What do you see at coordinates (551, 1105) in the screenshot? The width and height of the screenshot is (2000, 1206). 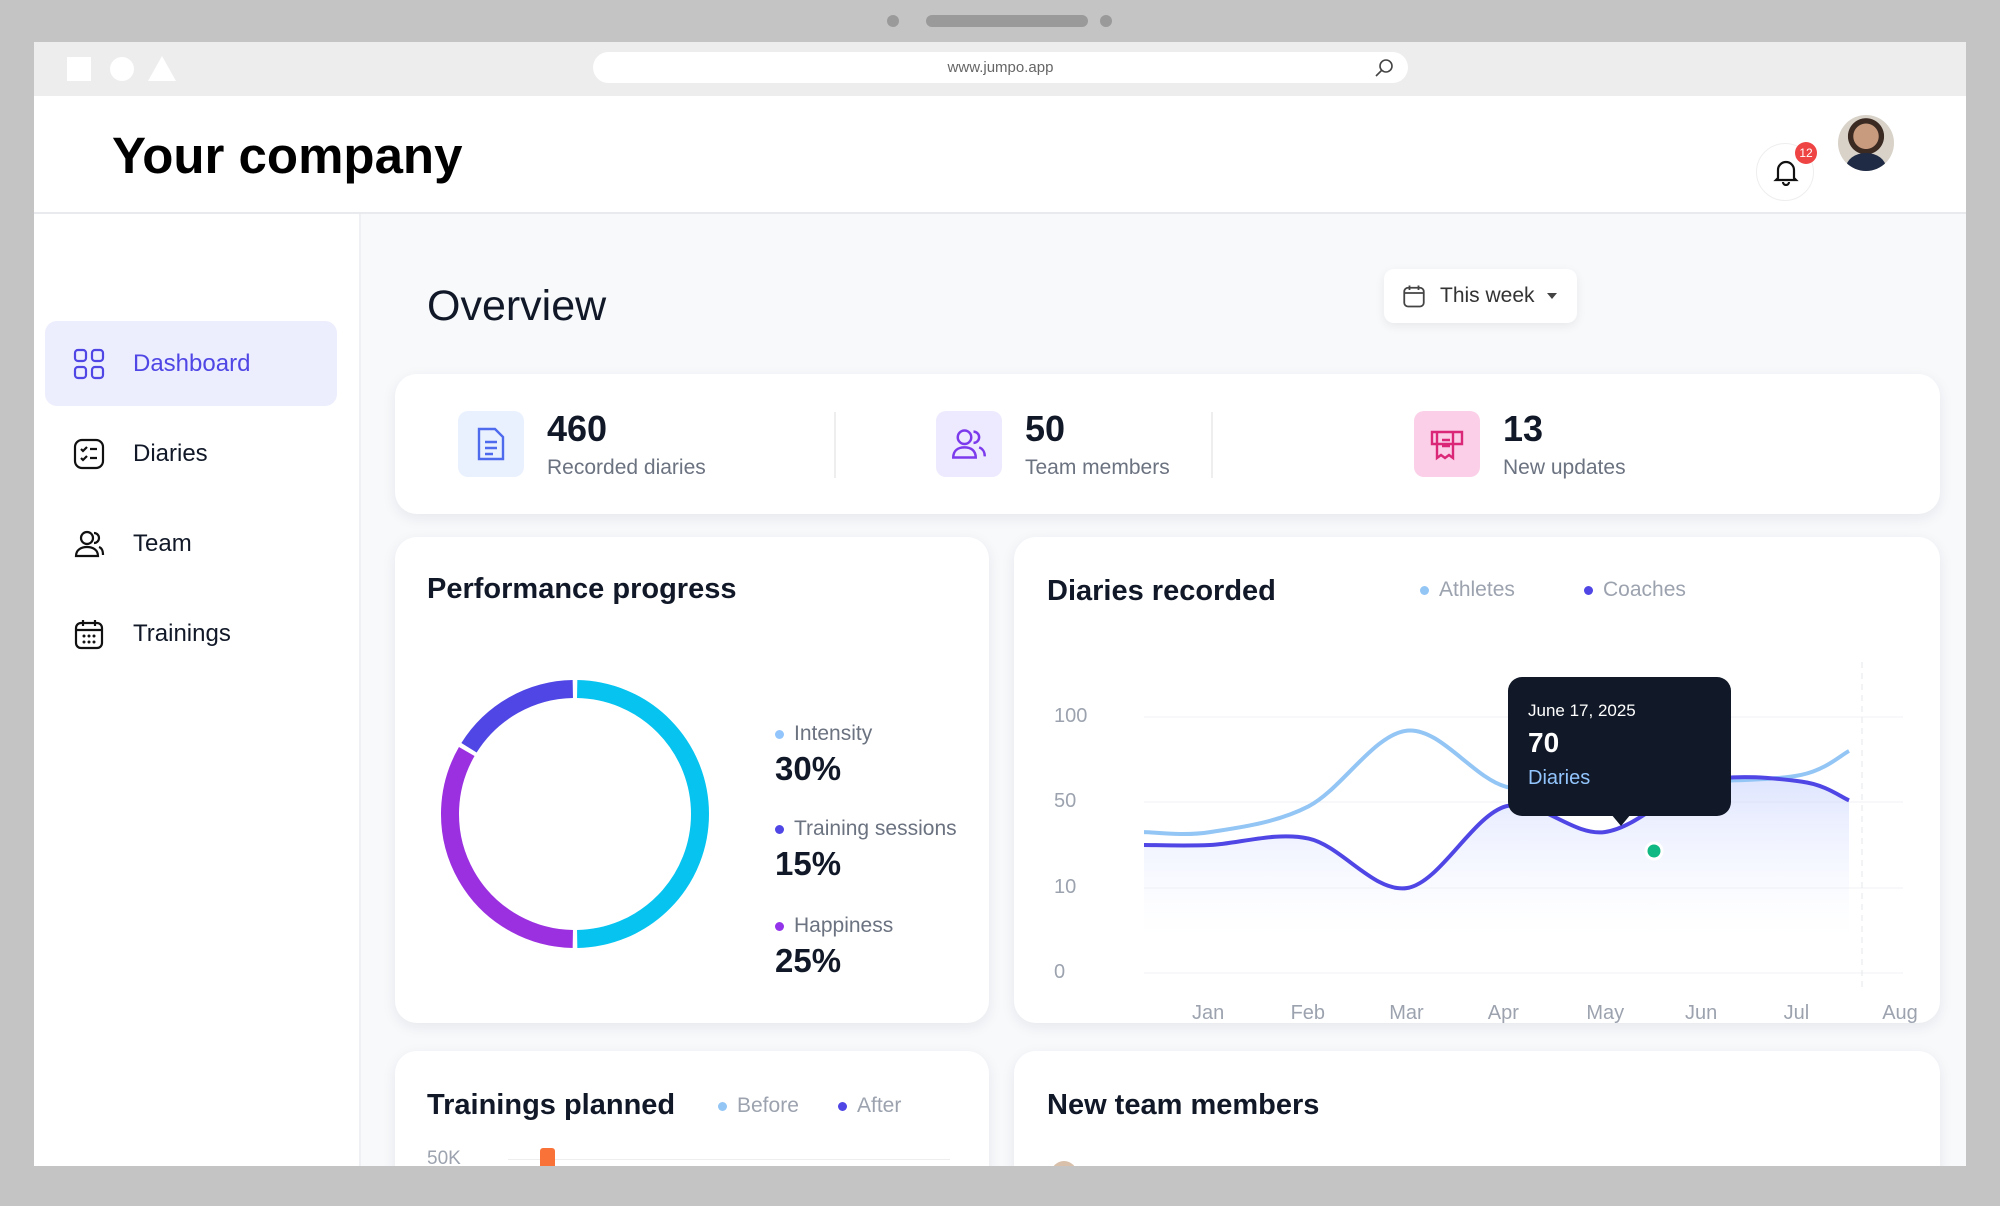 I see `card-title: Trainings planned` at bounding box center [551, 1105].